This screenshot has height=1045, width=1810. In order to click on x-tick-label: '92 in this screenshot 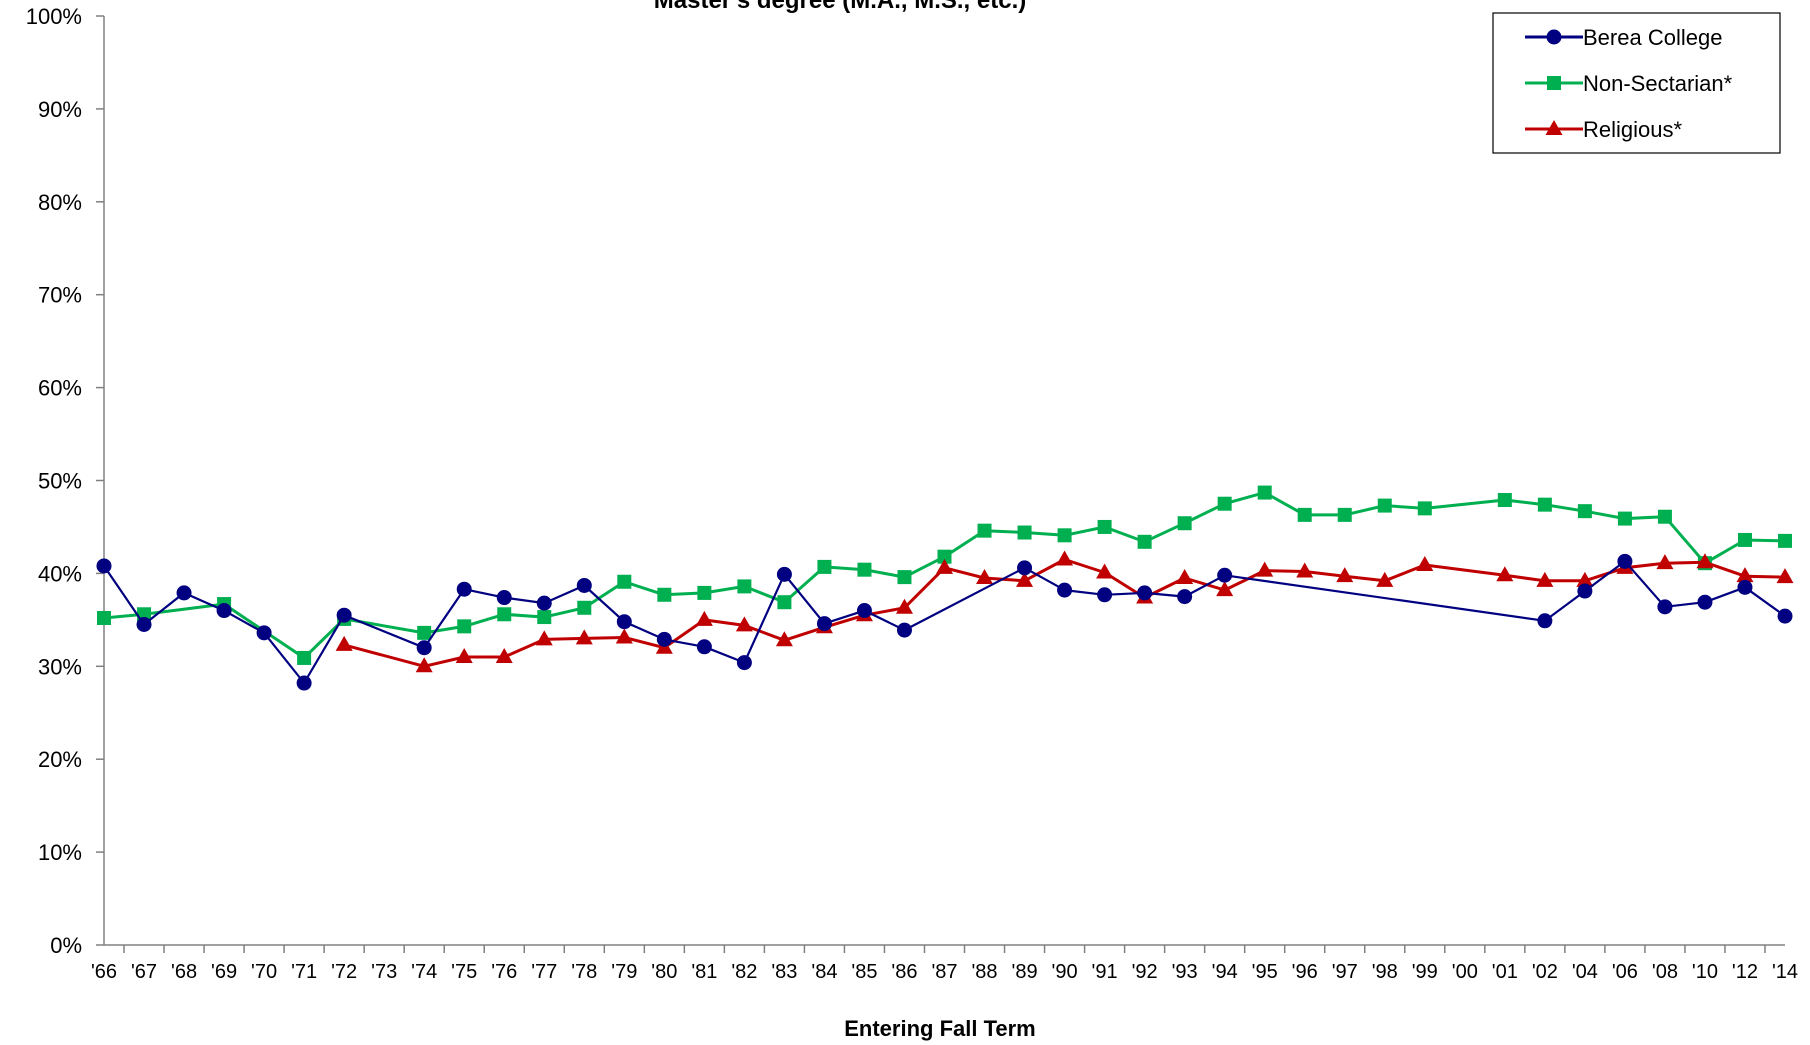, I will do `click(1145, 972)`.